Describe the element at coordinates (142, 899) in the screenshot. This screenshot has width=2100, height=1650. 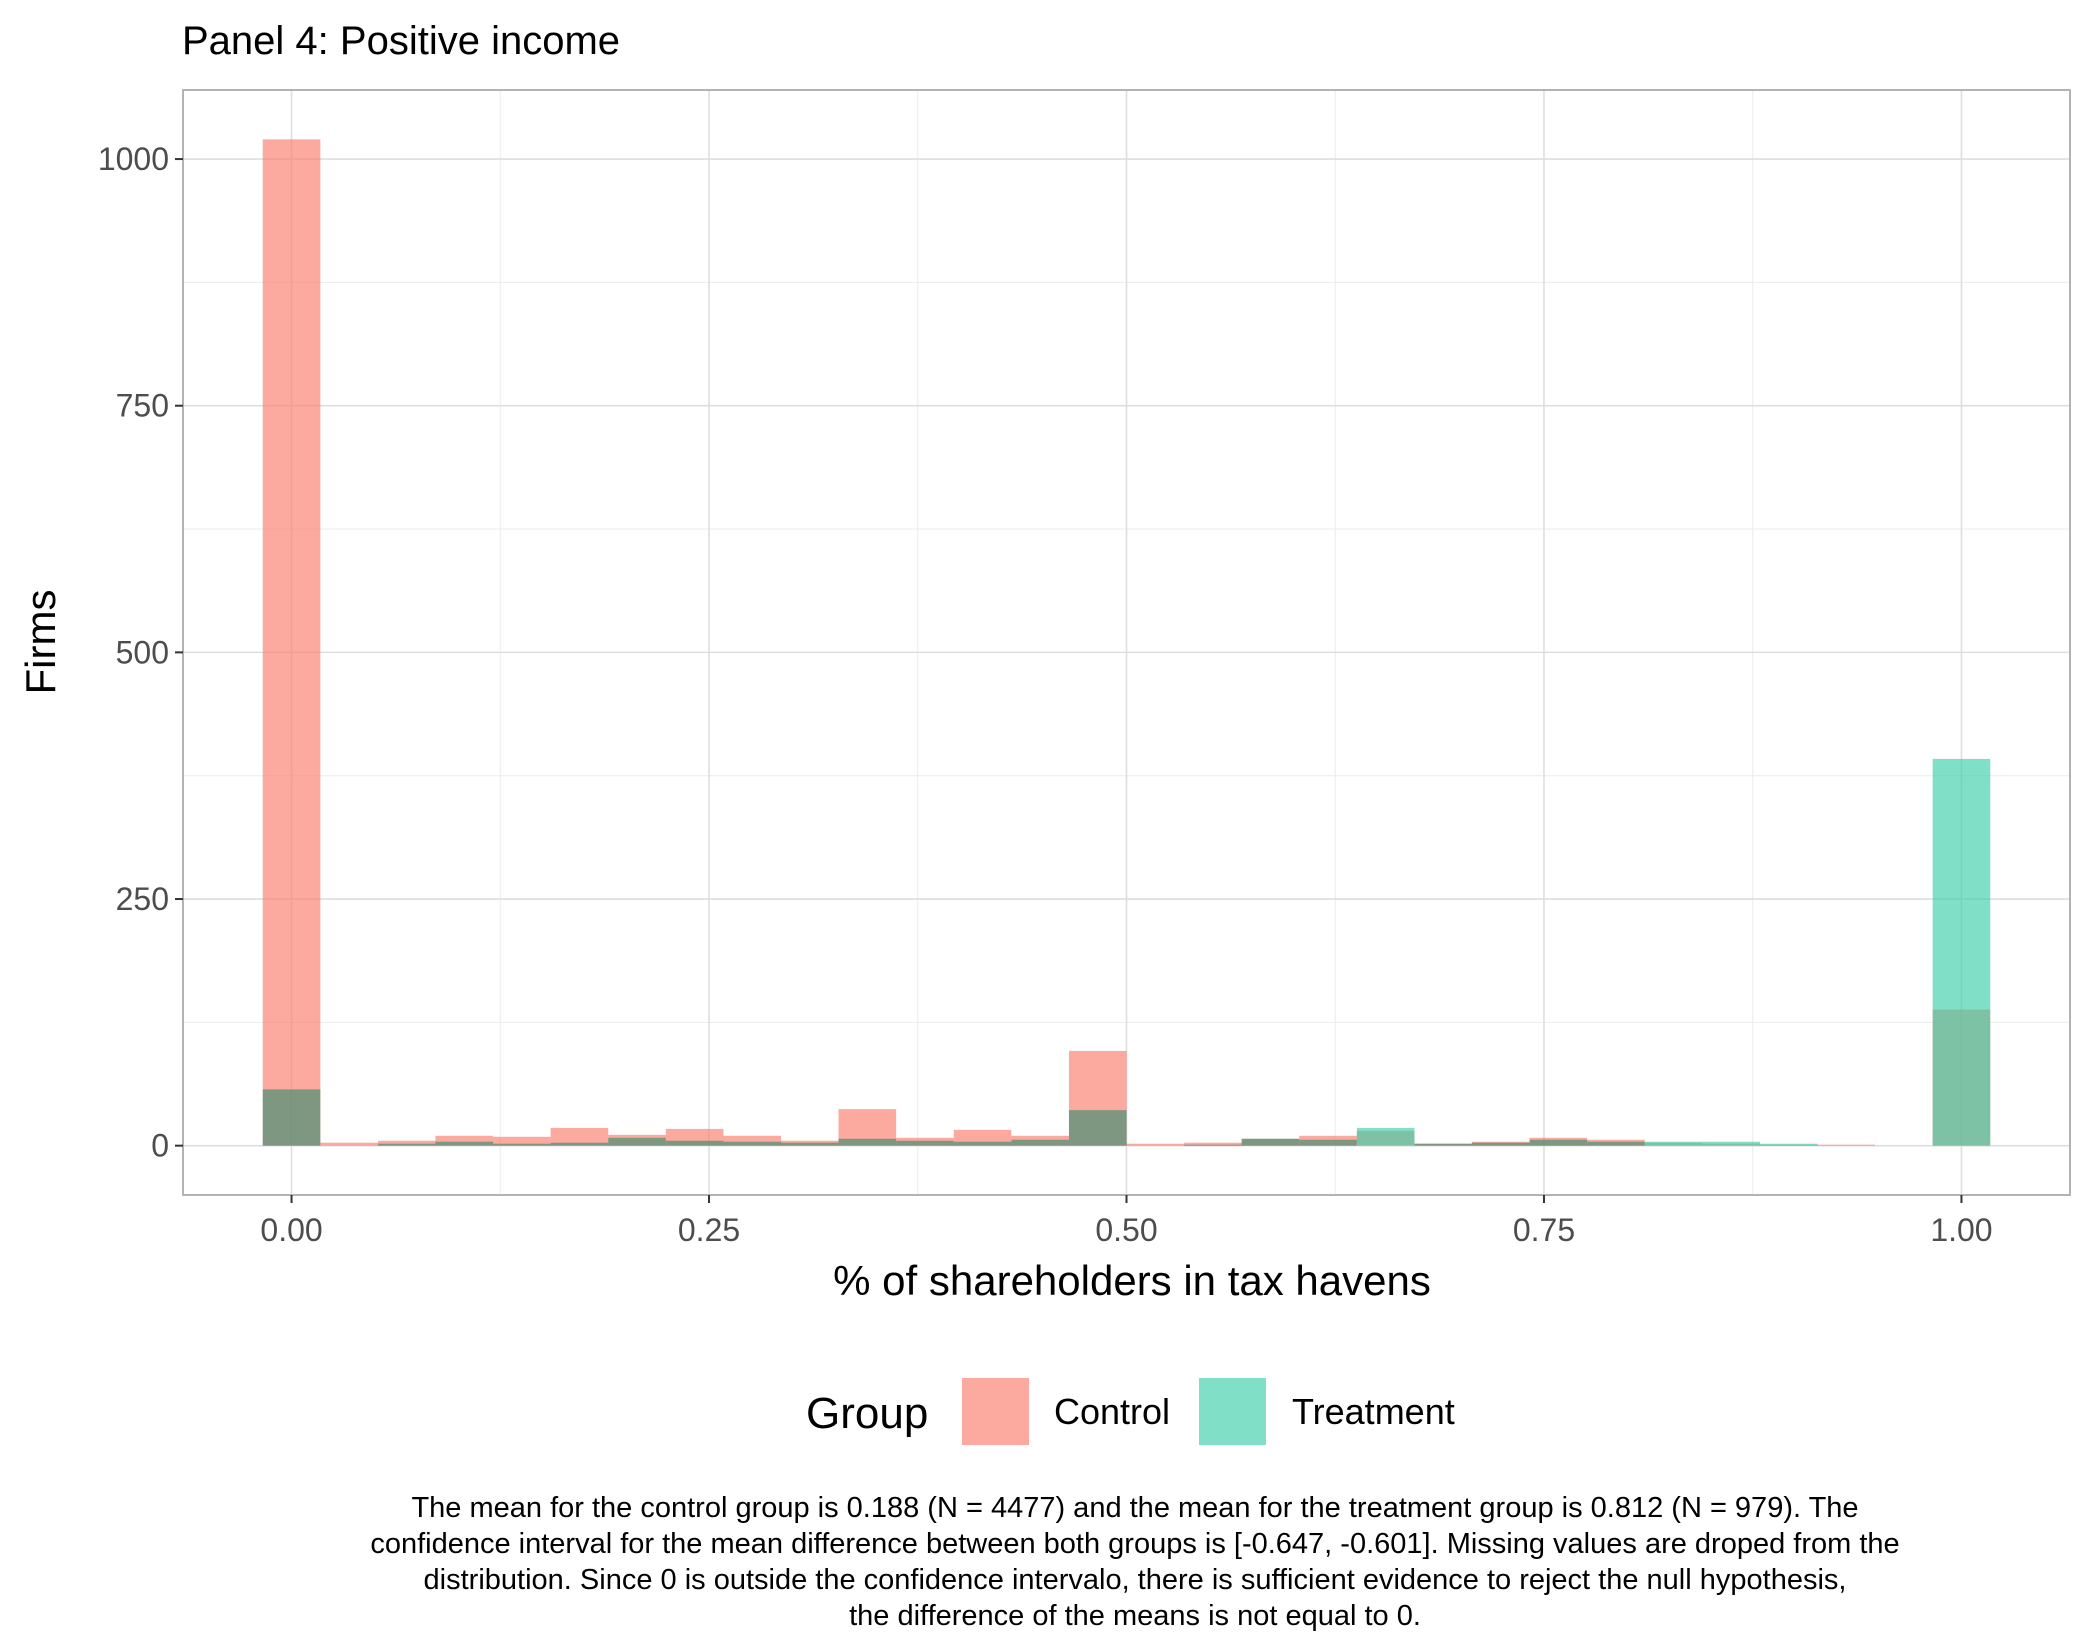
I see `y-tick-label: 250` at that location.